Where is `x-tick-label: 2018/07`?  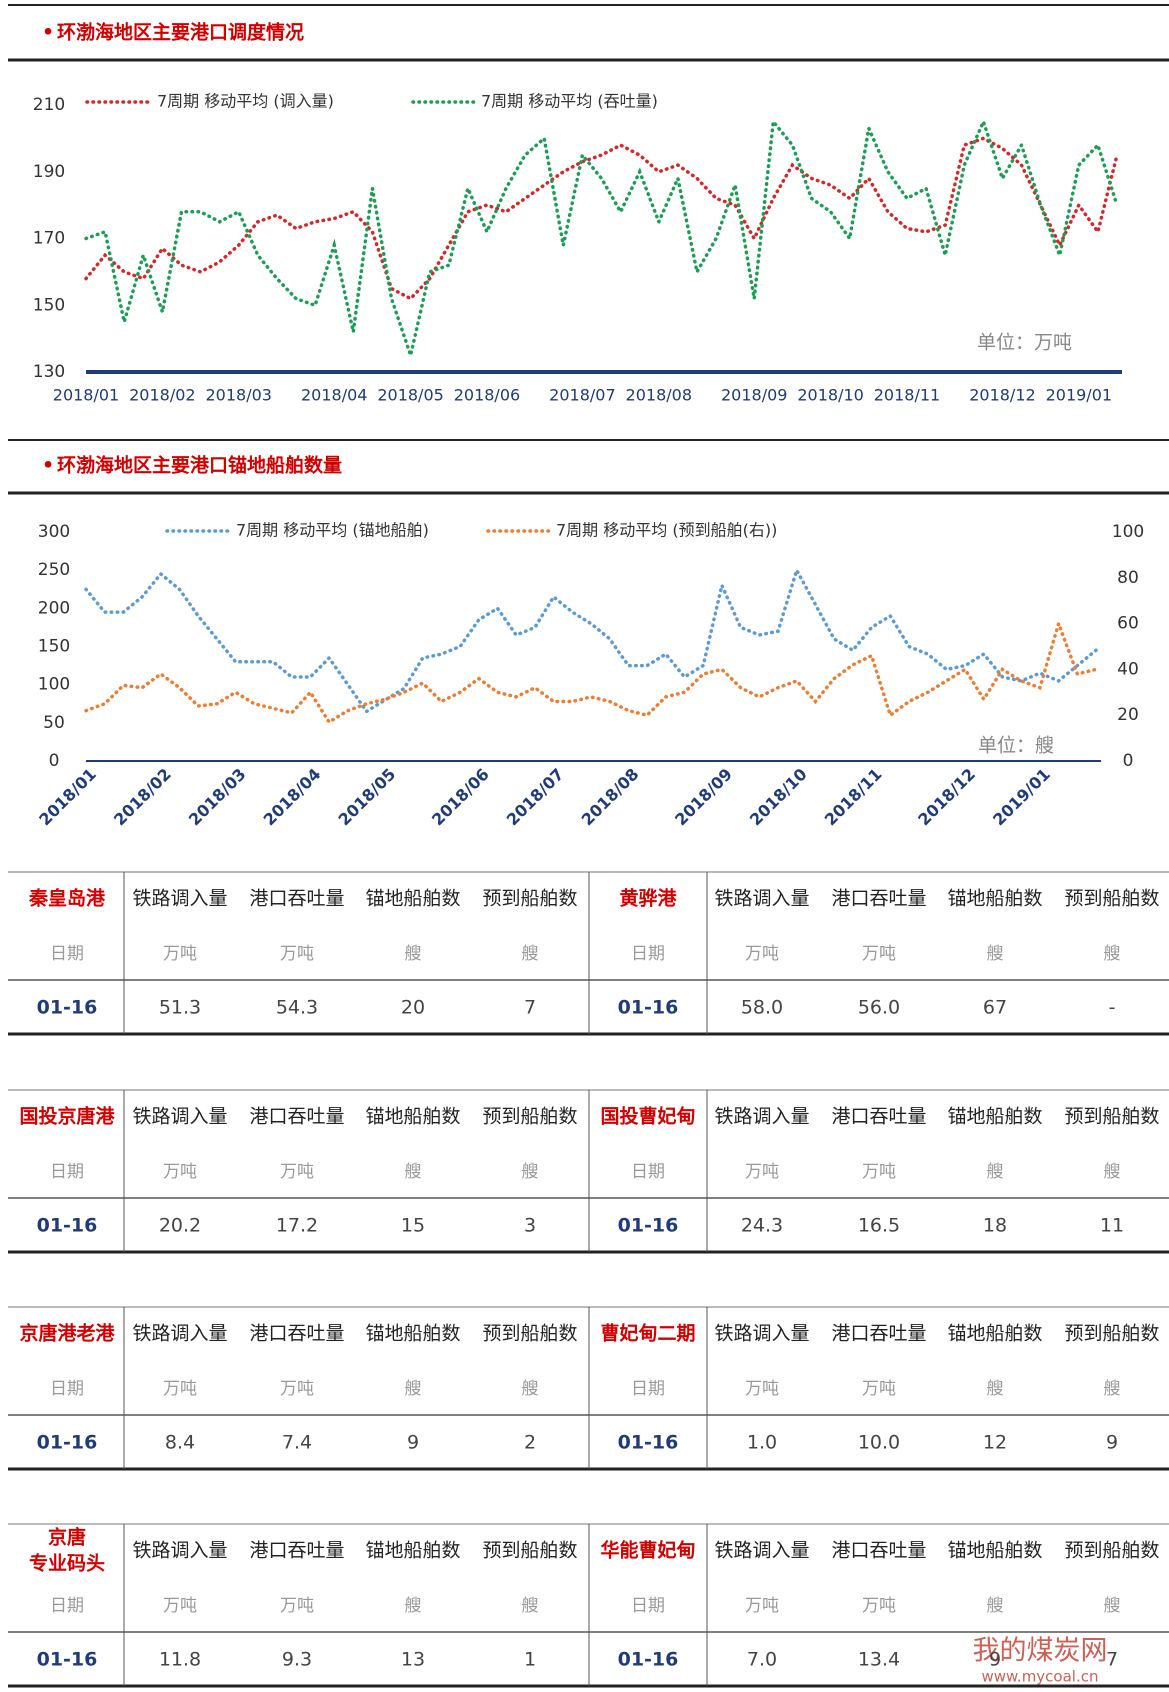 x-tick-label: 2018/07 is located at coordinates (535, 797).